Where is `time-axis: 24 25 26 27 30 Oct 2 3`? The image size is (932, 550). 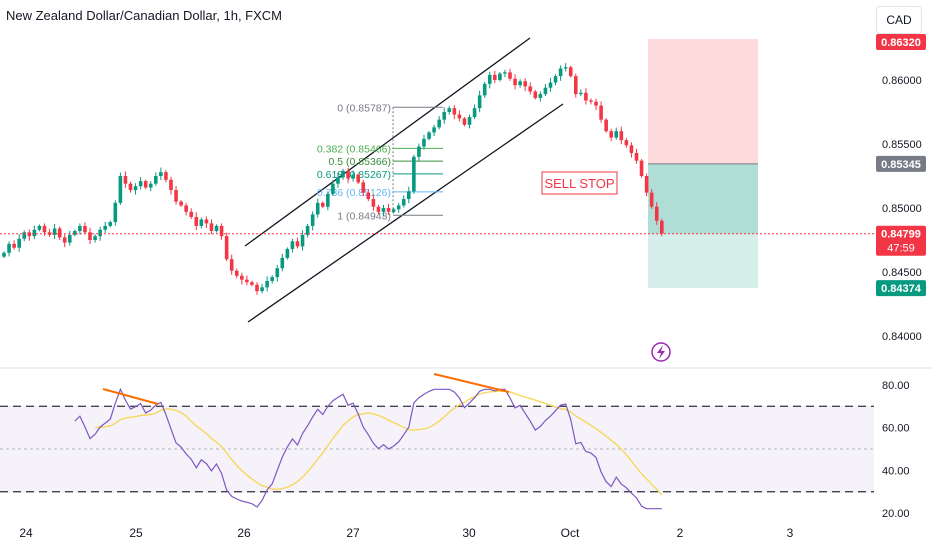 time-axis: 24 25 26 27 30 Oct 2 3 is located at coordinates (406, 533).